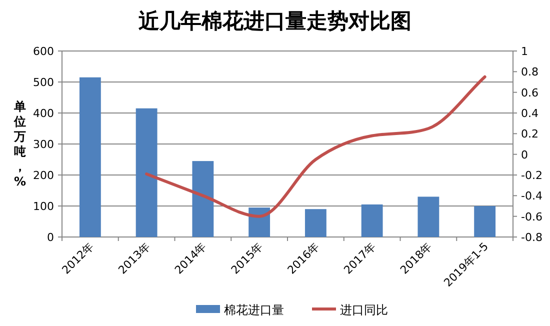 The height and width of the screenshot is (326, 550). I want to click on y-tick-label: 600, so click(43, 51).